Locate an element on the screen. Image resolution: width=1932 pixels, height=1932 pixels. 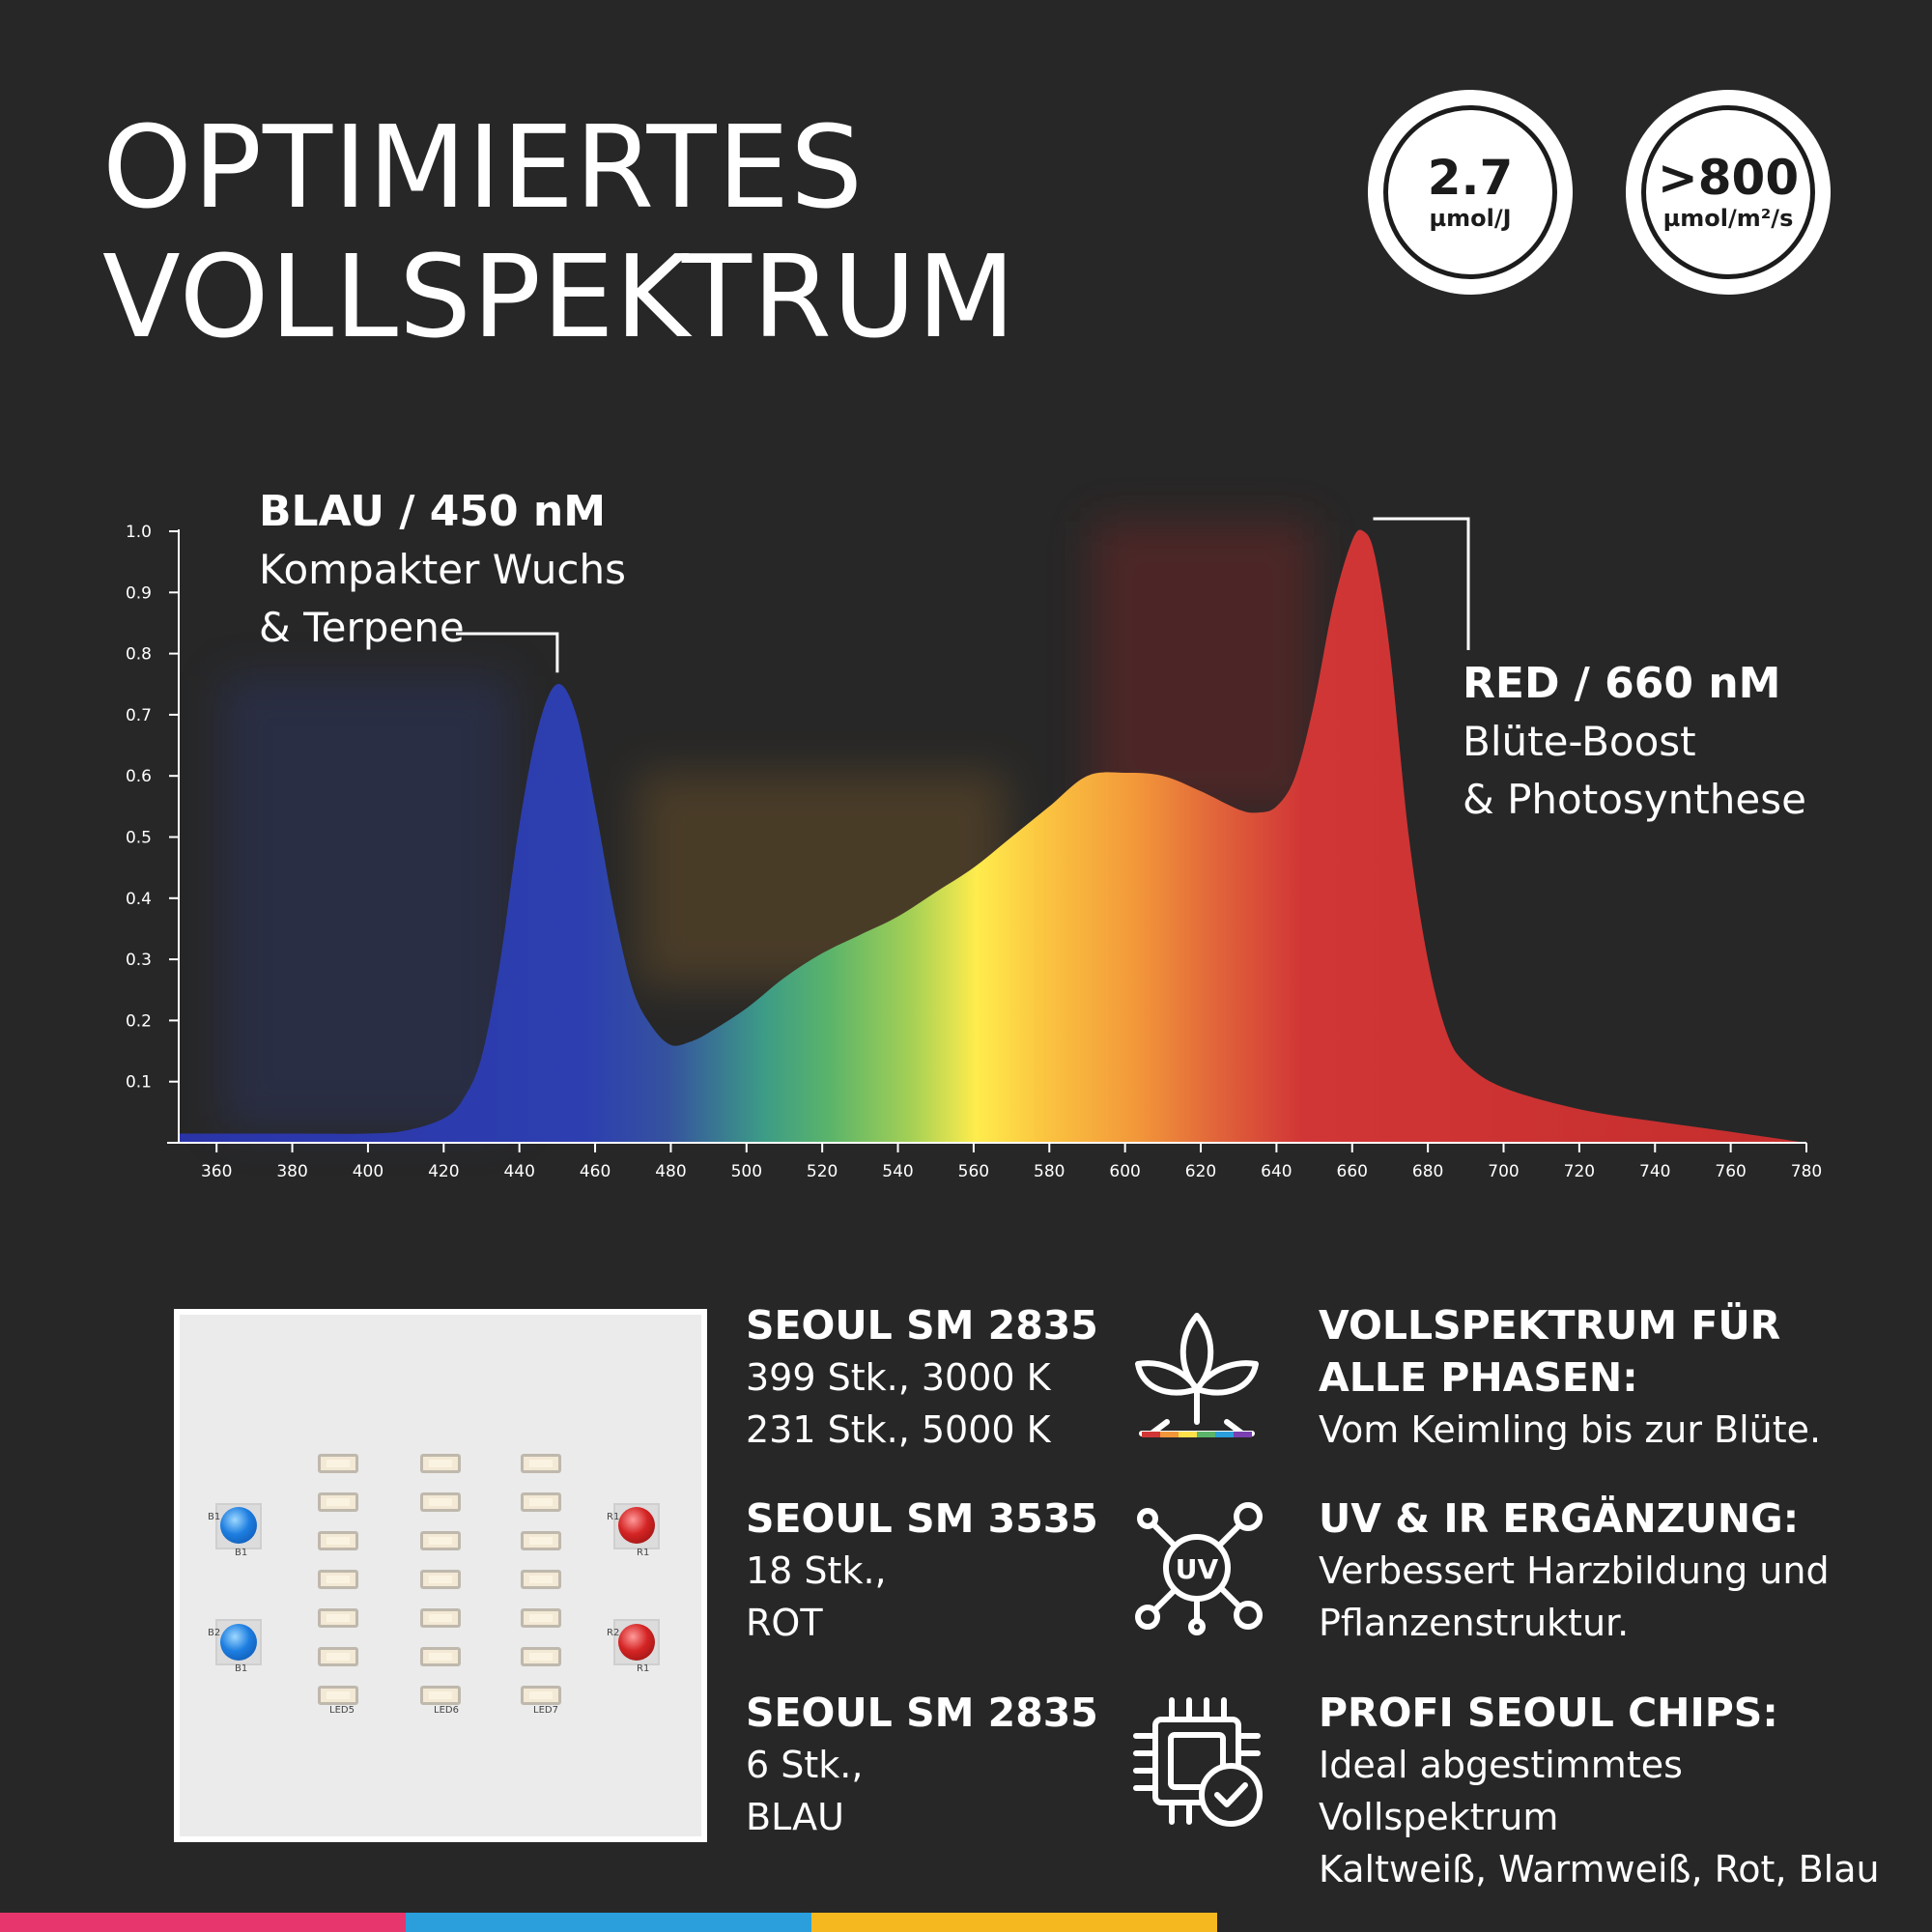
feature-heading: VOLLSPEKTRUM FÜR is located at coordinates (1550, 1325).